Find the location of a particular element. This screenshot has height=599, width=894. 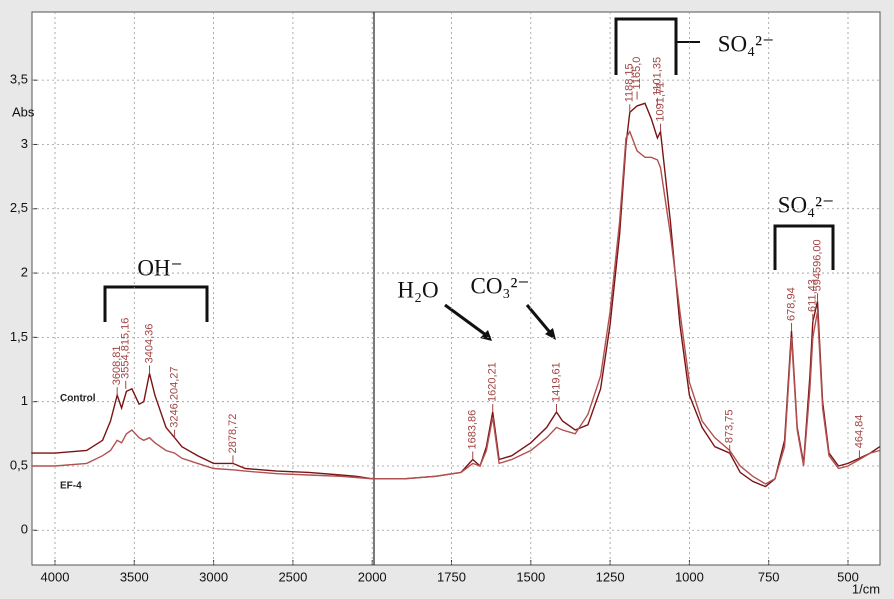

peak-label: 678,94 is located at coordinates (791, 304).